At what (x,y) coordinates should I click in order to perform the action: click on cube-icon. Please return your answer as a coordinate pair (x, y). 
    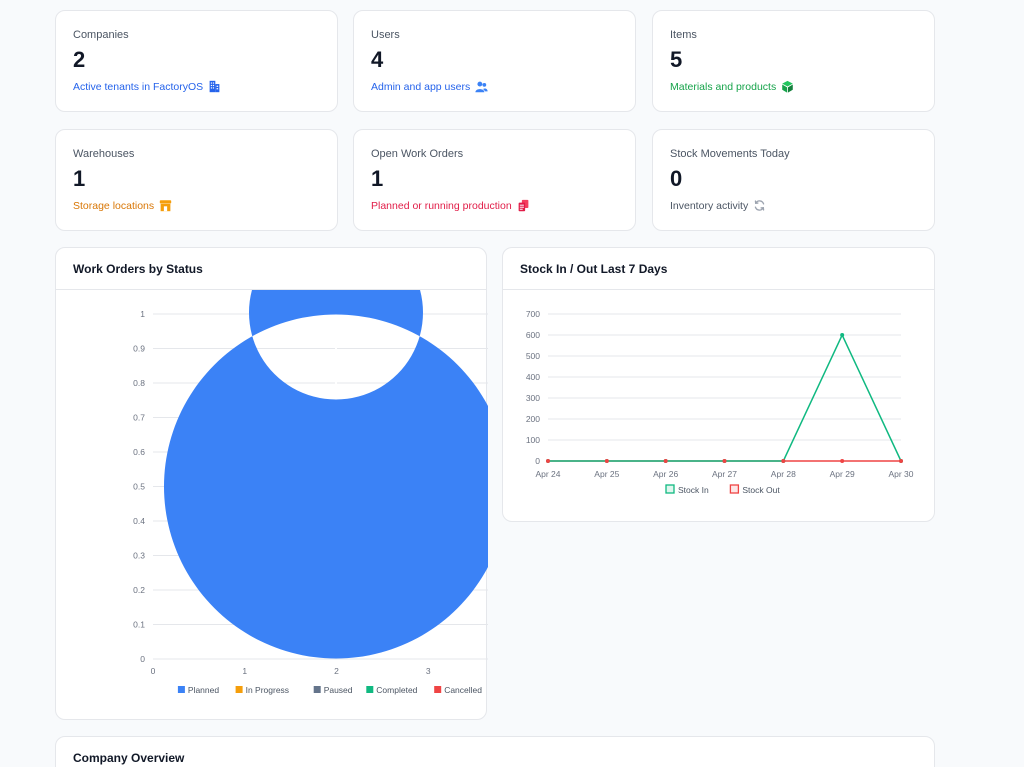
    Looking at the image, I should click on (788, 86).